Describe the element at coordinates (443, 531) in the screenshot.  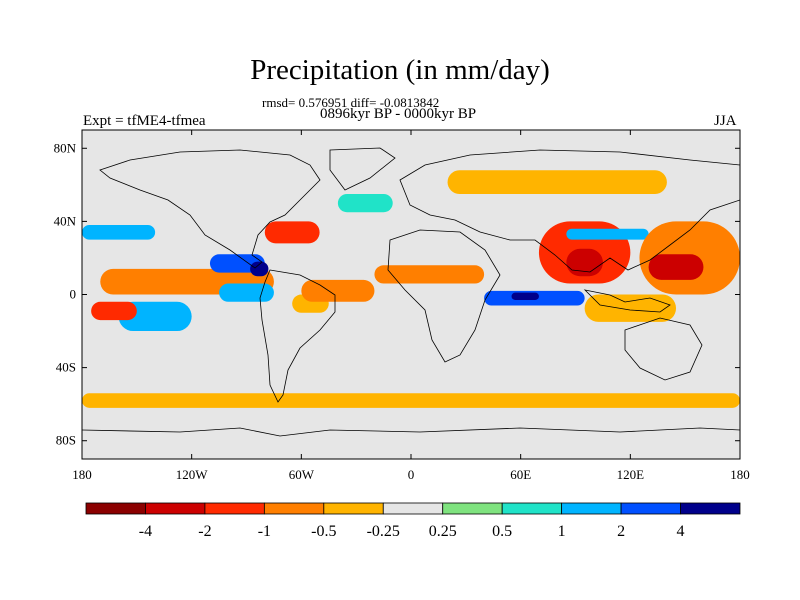
I see `colorbar-label: 0.25` at that location.